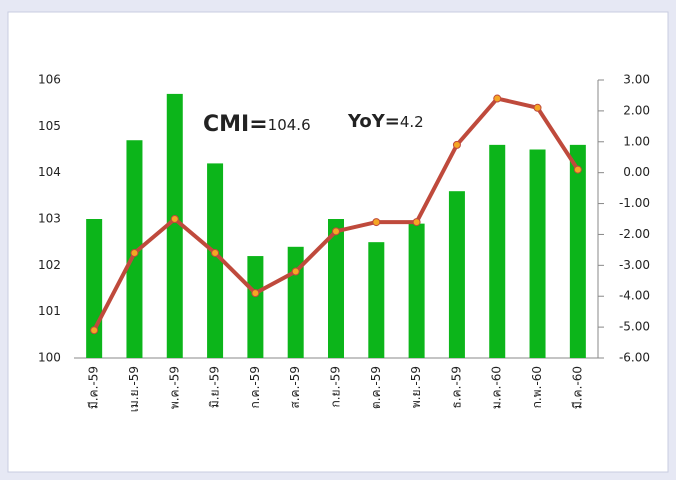 Image resolution: width=676 pixels, height=480 pixels. I want to click on y-tick-label: 101, so click(49, 311).